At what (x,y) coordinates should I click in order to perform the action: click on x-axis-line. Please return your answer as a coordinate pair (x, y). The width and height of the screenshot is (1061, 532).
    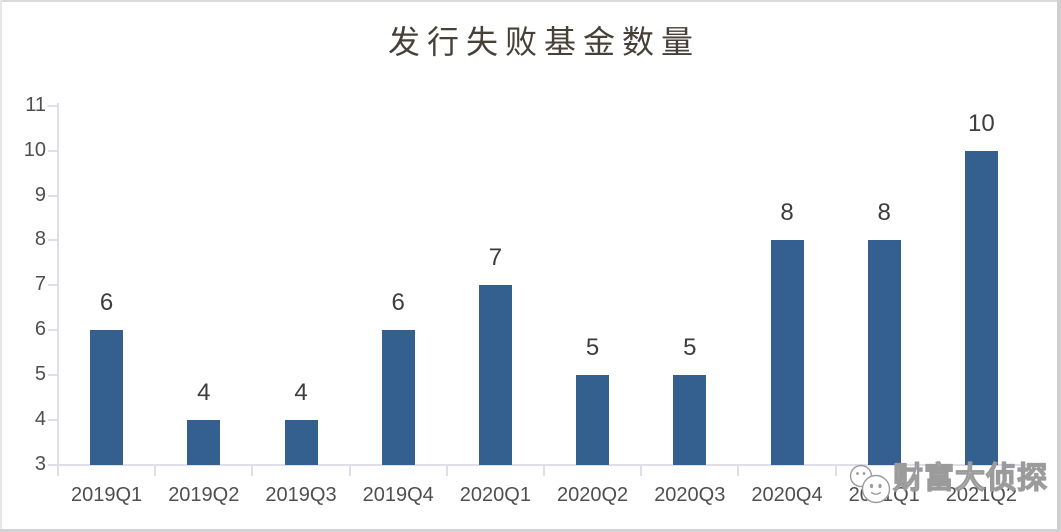
    Looking at the image, I should click on (539, 464).